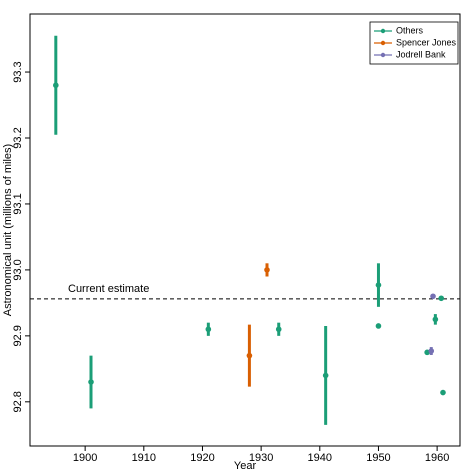 This screenshot has height=474, width=474. Describe the element at coordinates (18, 137) in the screenshot. I see `y-tick-label: 93.2` at that location.